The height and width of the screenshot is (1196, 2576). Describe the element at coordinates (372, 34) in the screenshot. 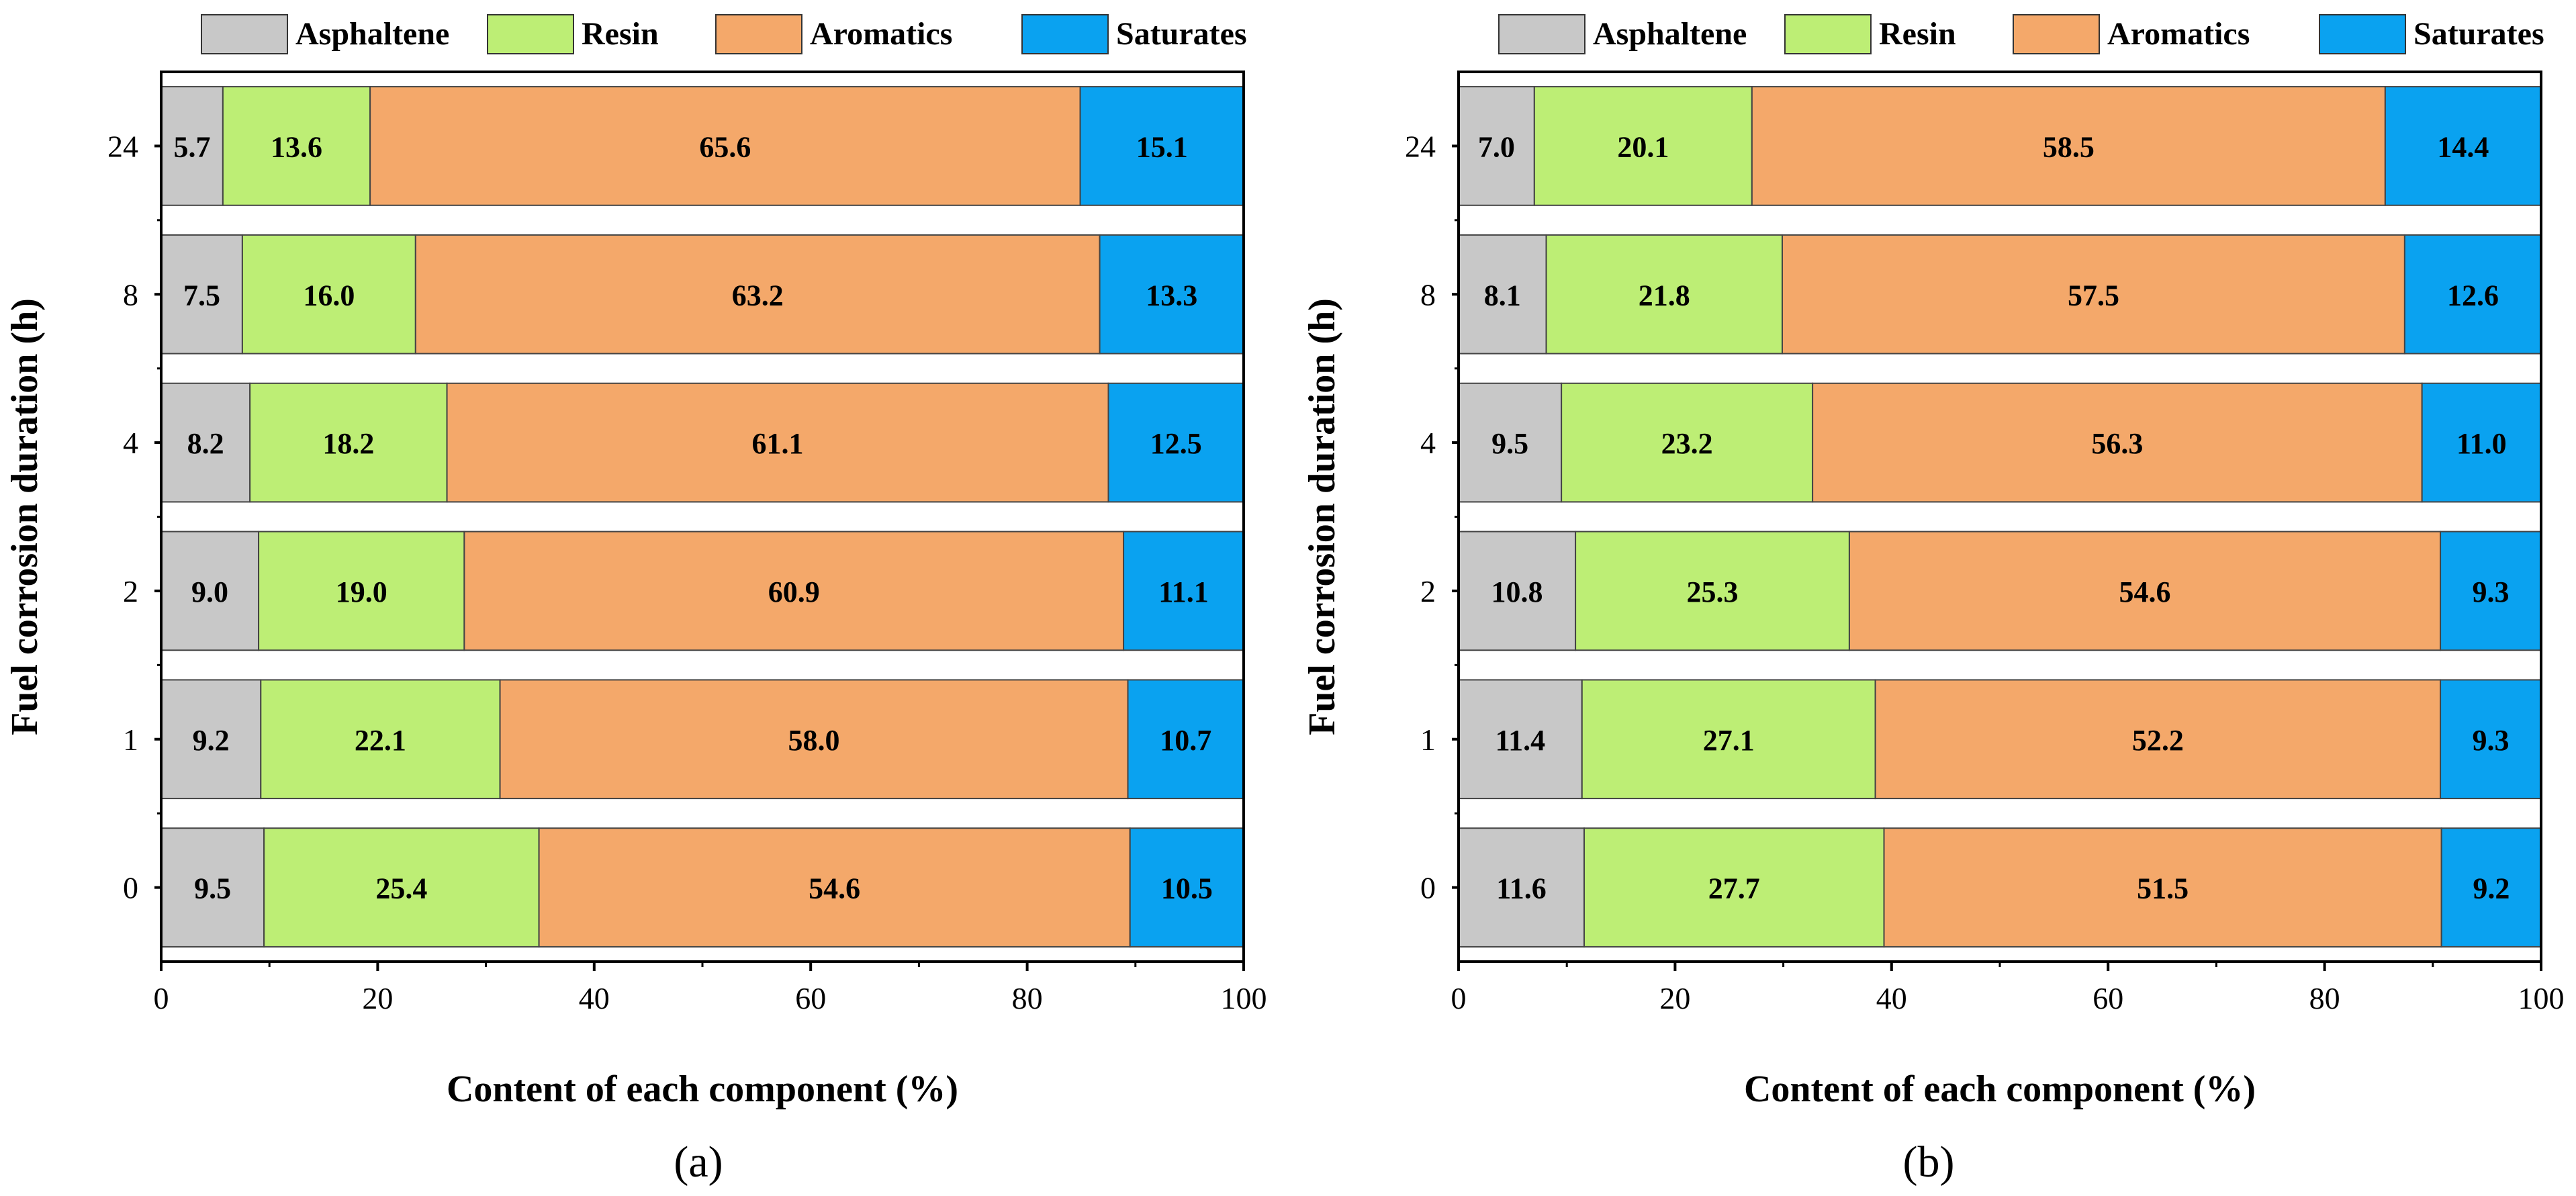

I see `legend-label: Asphaltene` at that location.